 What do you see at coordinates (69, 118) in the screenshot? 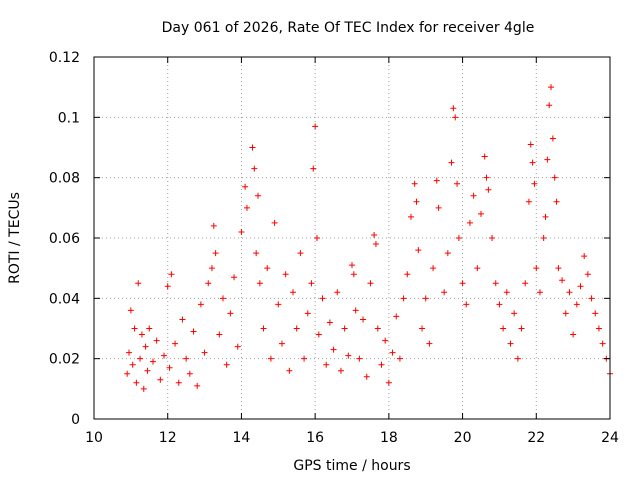
I see `y-tick-label: 0.1` at bounding box center [69, 118].